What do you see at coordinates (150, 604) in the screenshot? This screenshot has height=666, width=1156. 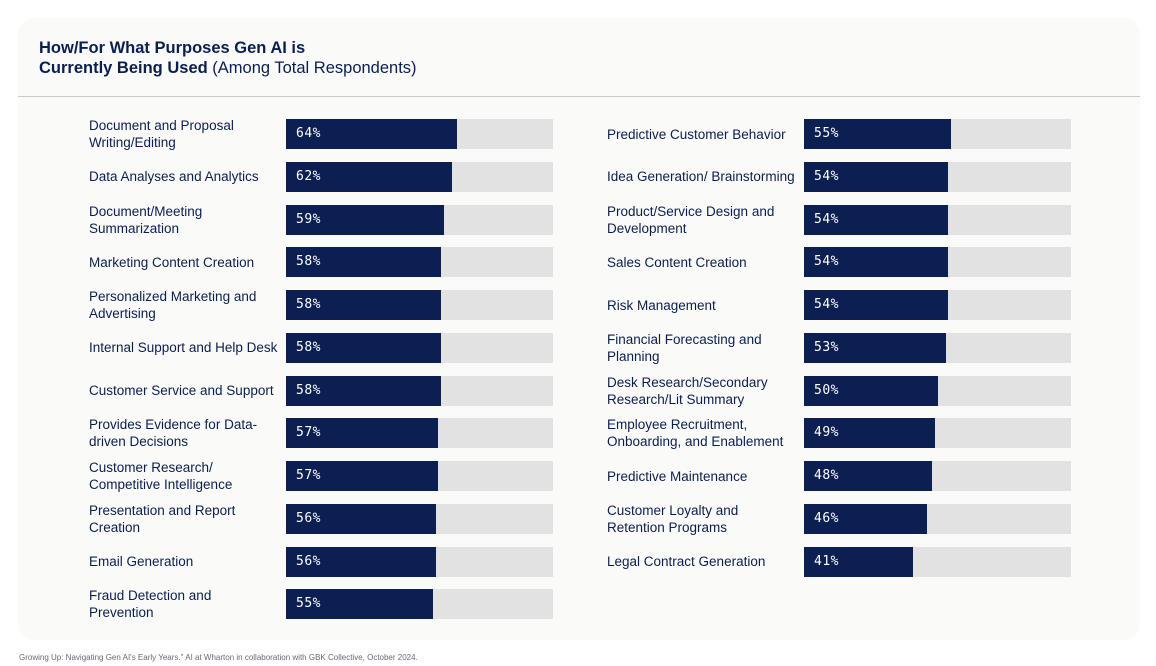 I see `category-label: Fraud Detection and Prevention` at bounding box center [150, 604].